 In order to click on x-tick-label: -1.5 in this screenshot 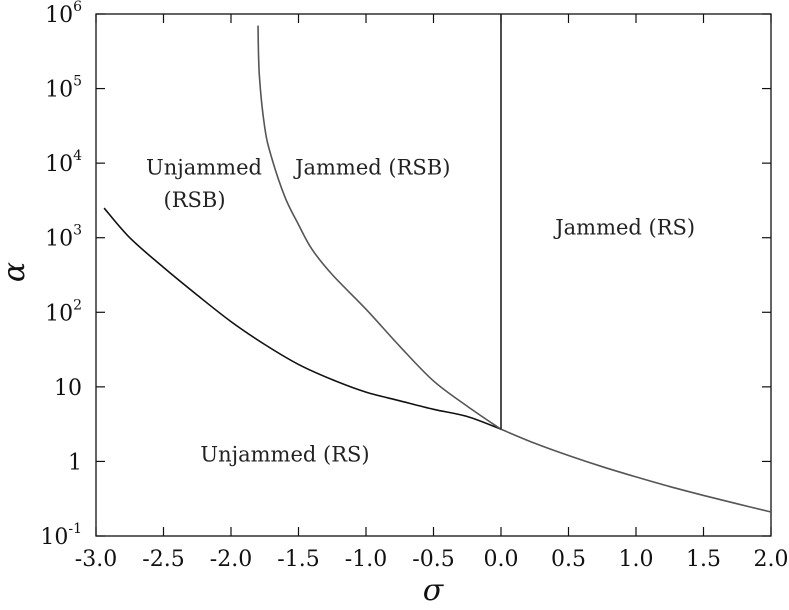, I will do `click(298, 559)`.